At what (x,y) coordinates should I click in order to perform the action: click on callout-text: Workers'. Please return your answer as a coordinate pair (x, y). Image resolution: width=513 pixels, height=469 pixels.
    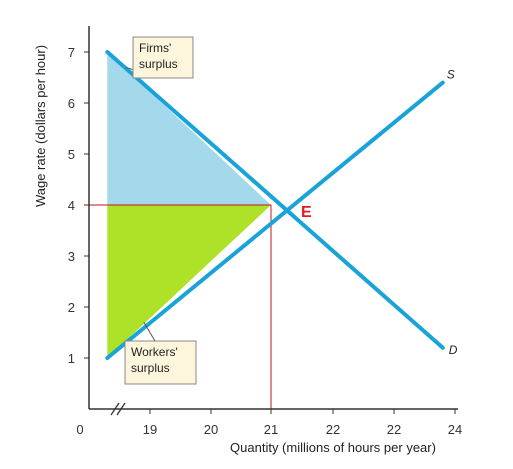
    Looking at the image, I should click on (154, 352).